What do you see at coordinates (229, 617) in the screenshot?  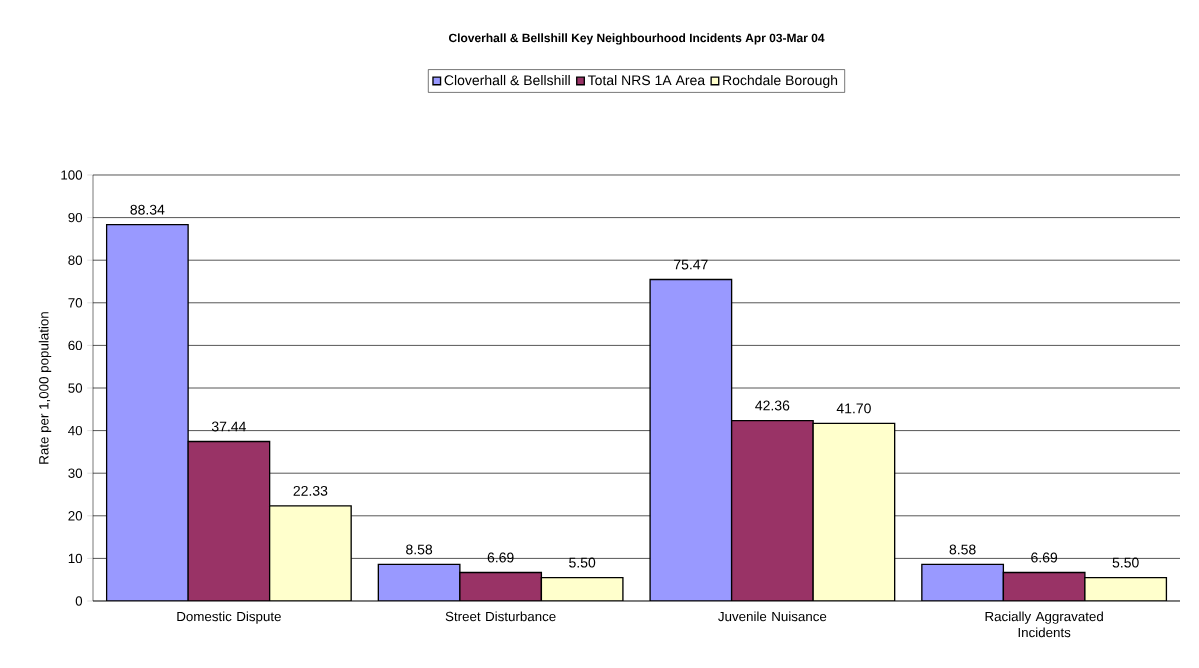 I see `x-tick-label: Domestic Dispute` at bounding box center [229, 617].